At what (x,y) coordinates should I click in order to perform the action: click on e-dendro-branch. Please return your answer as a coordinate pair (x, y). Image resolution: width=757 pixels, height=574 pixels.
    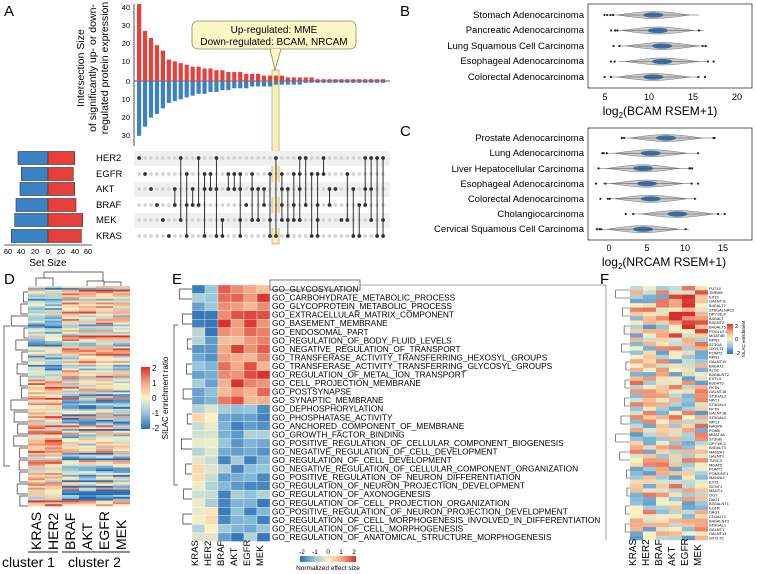
    Looking at the image, I should click on (188, 469).